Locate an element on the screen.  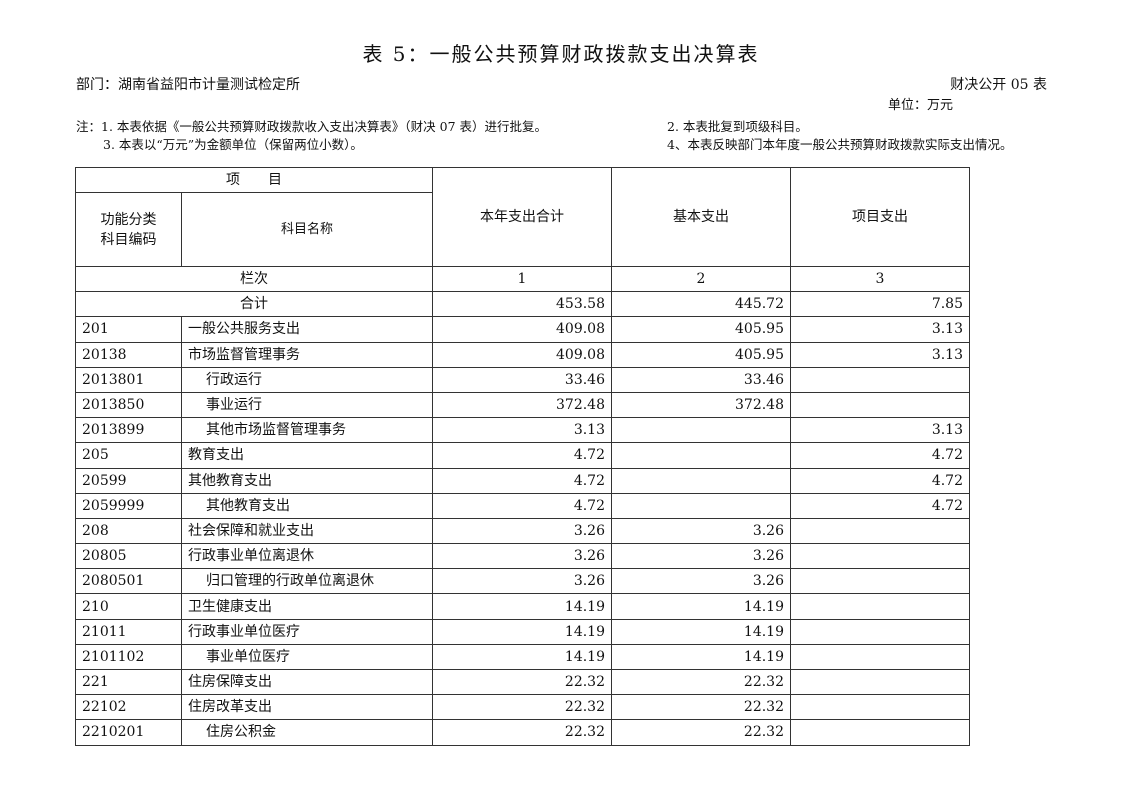
table-row: 2013850 事业运行 372.48 372.48 is located at coordinates (522, 405).